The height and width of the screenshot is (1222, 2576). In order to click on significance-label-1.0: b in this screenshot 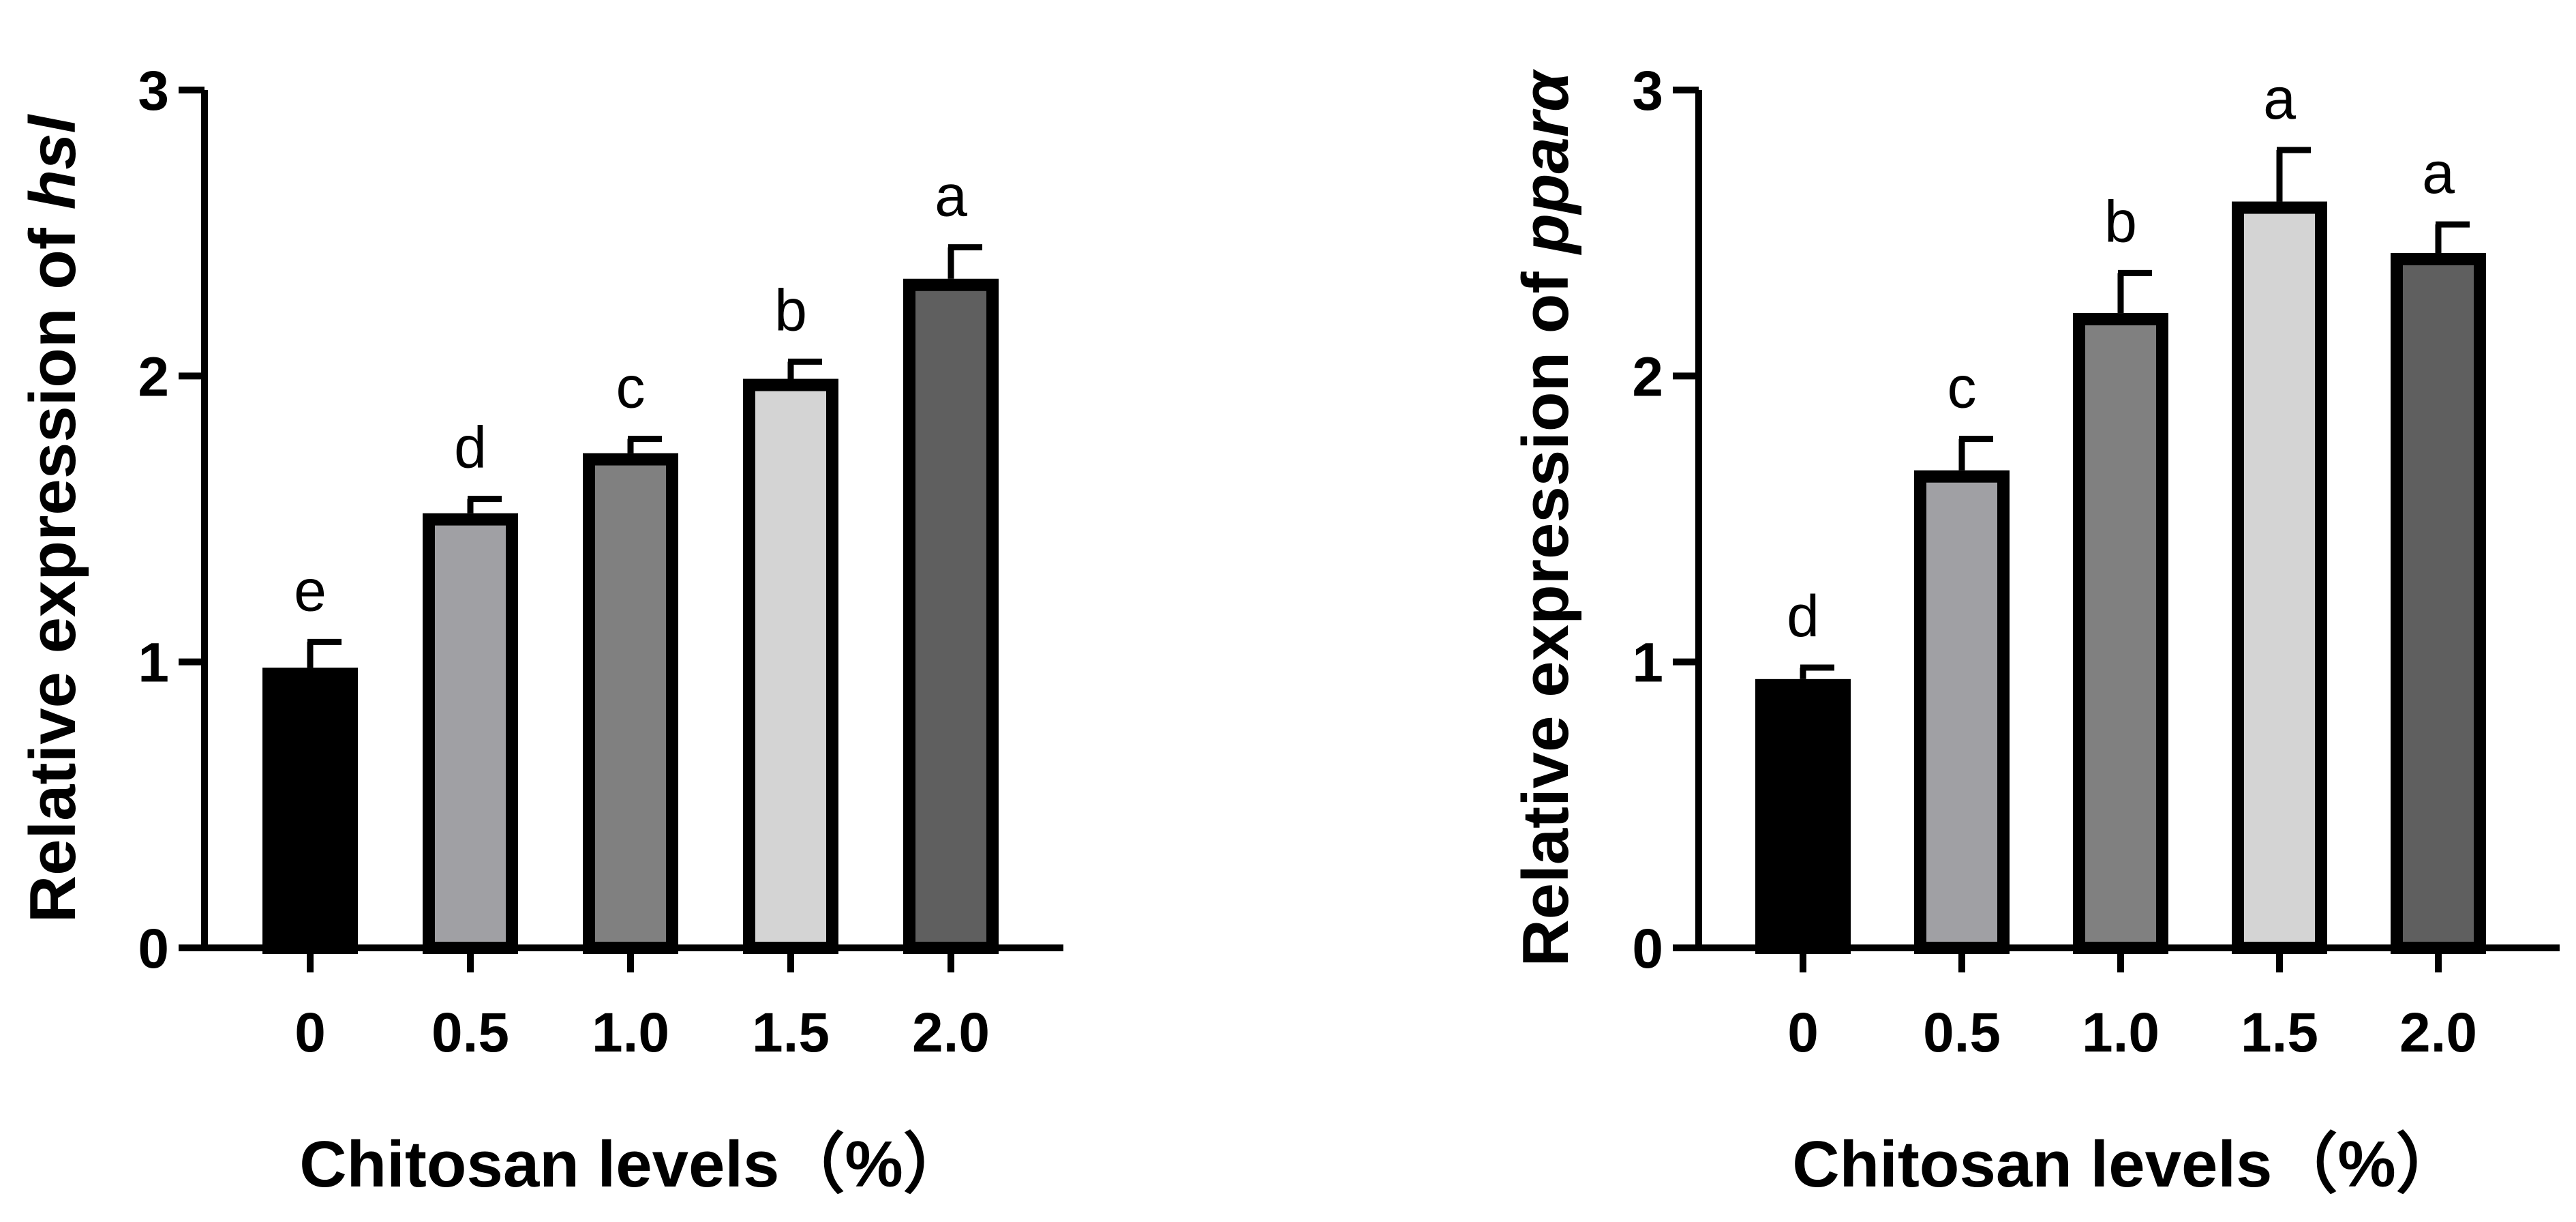, I will do `click(2121, 222)`.